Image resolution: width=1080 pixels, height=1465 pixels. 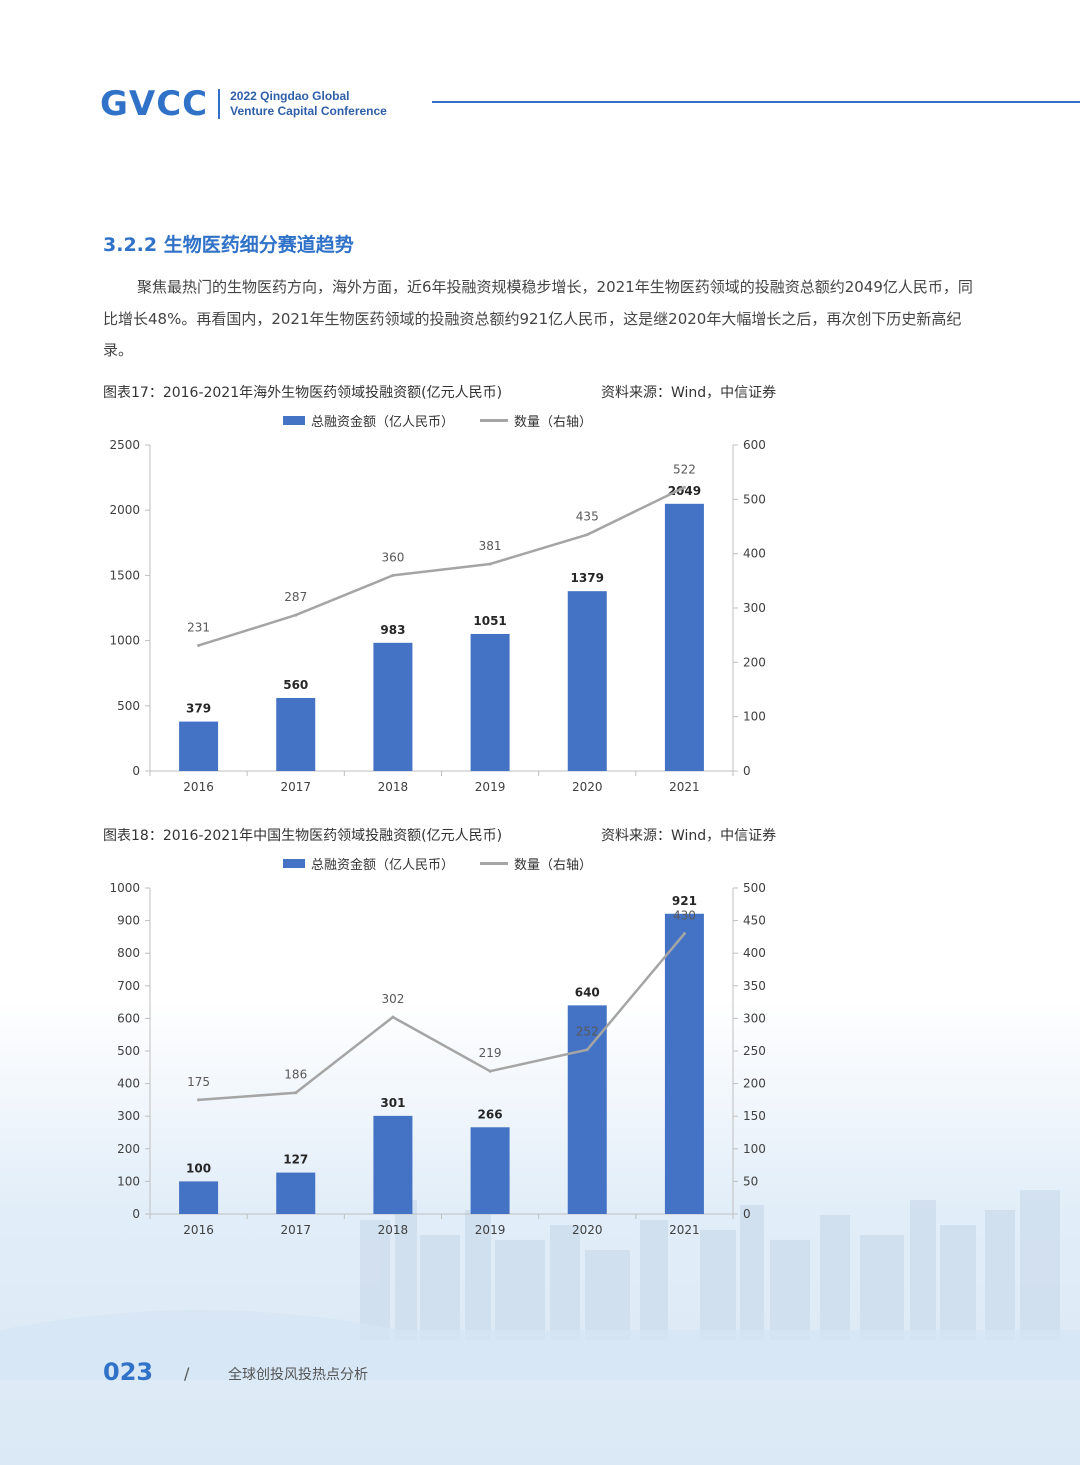 What do you see at coordinates (754, 554) in the screenshot?
I see `y-tick-label-right: 400` at bounding box center [754, 554].